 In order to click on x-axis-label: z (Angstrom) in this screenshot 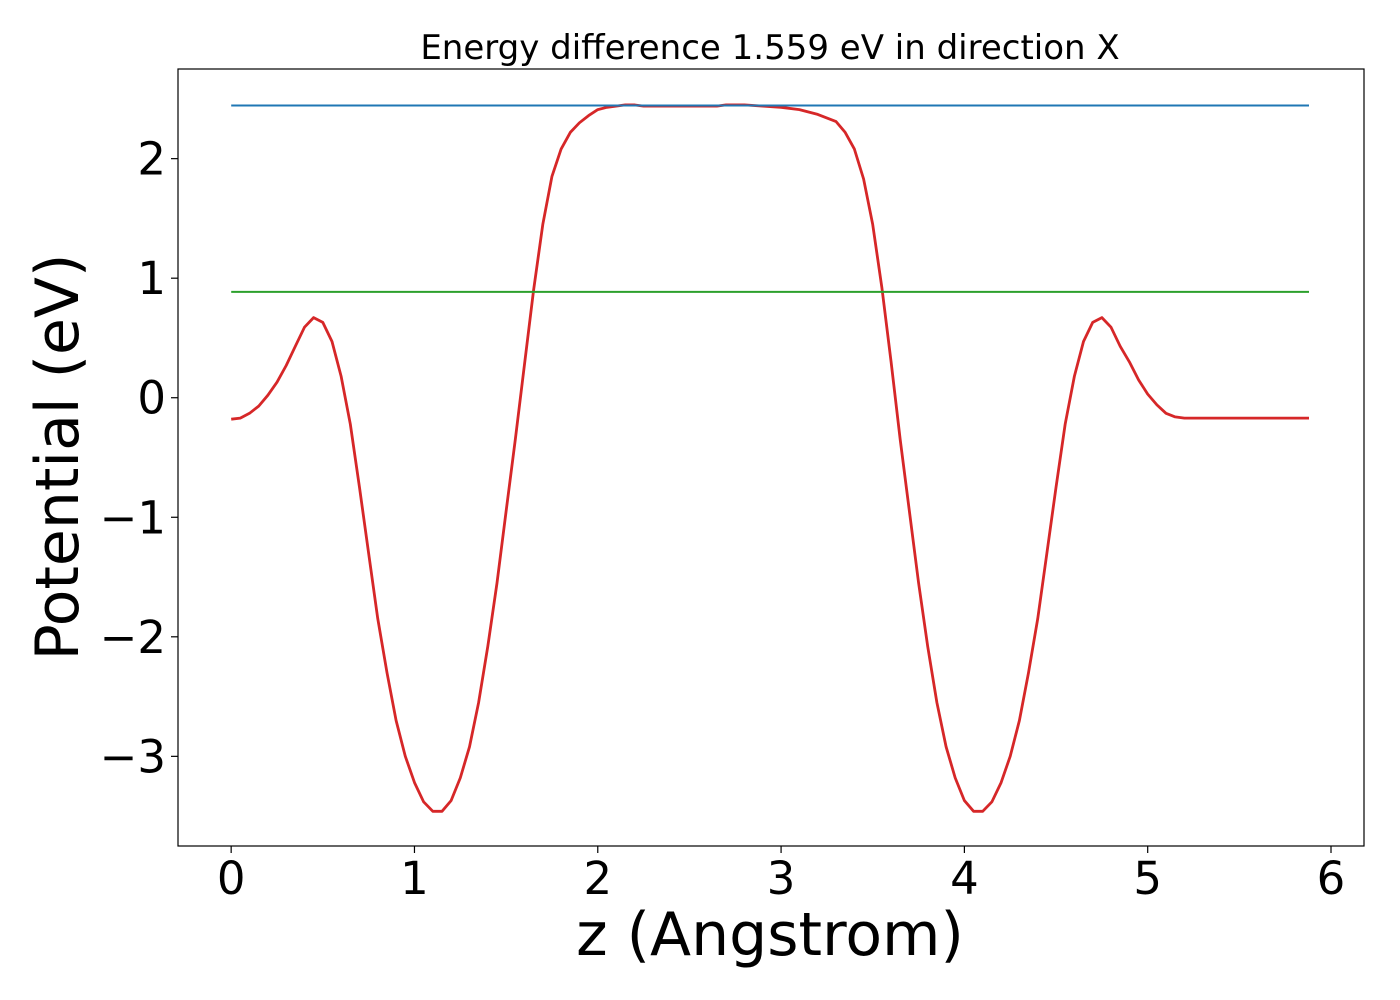, I will do `click(770, 935)`.